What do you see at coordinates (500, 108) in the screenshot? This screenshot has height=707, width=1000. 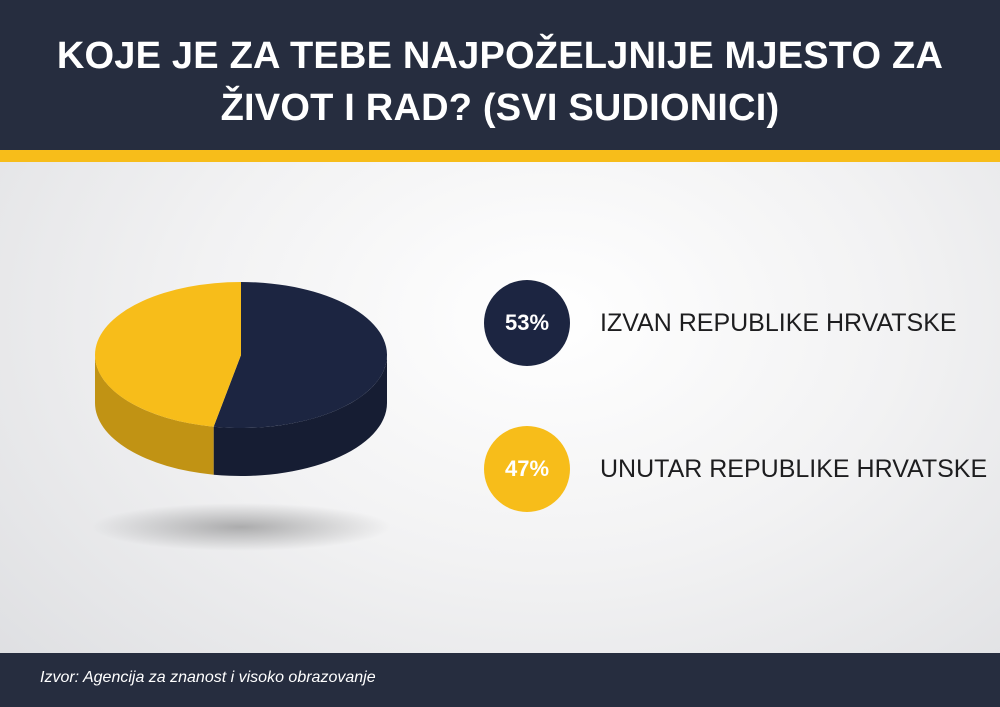 I see `title-line-2: ŽIVOT I RAD? (SVI SUDIONICI)` at bounding box center [500, 108].